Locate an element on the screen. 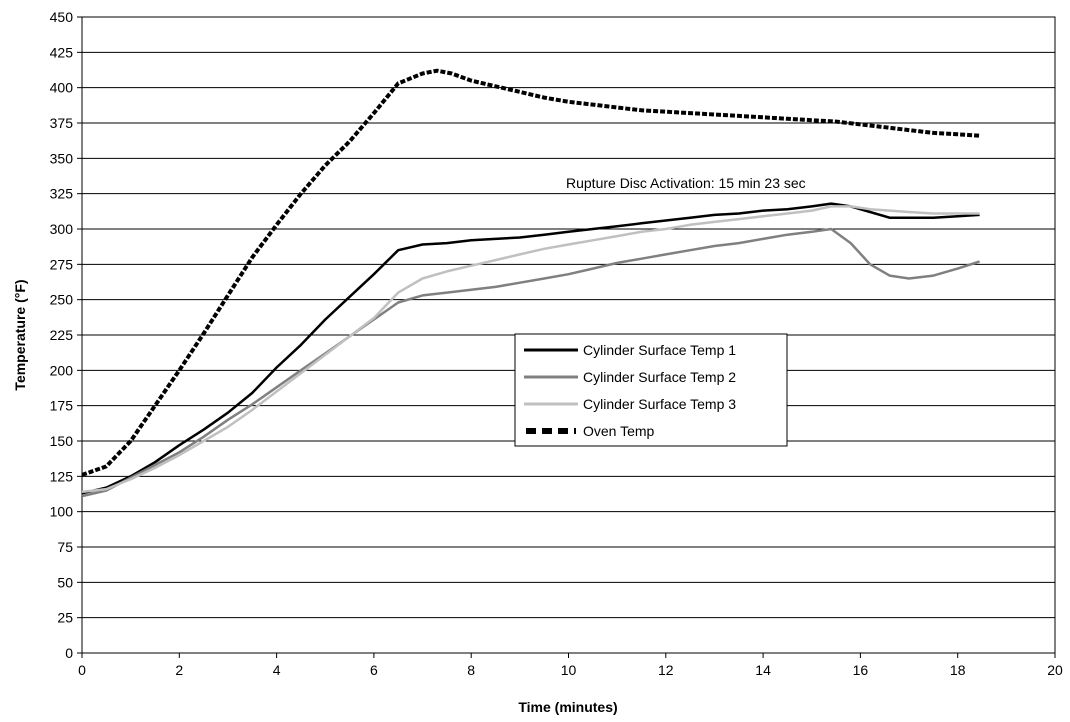 Image resolution: width=1070 pixels, height=722 pixels. y-tick-label: 400 is located at coordinates (62, 88).